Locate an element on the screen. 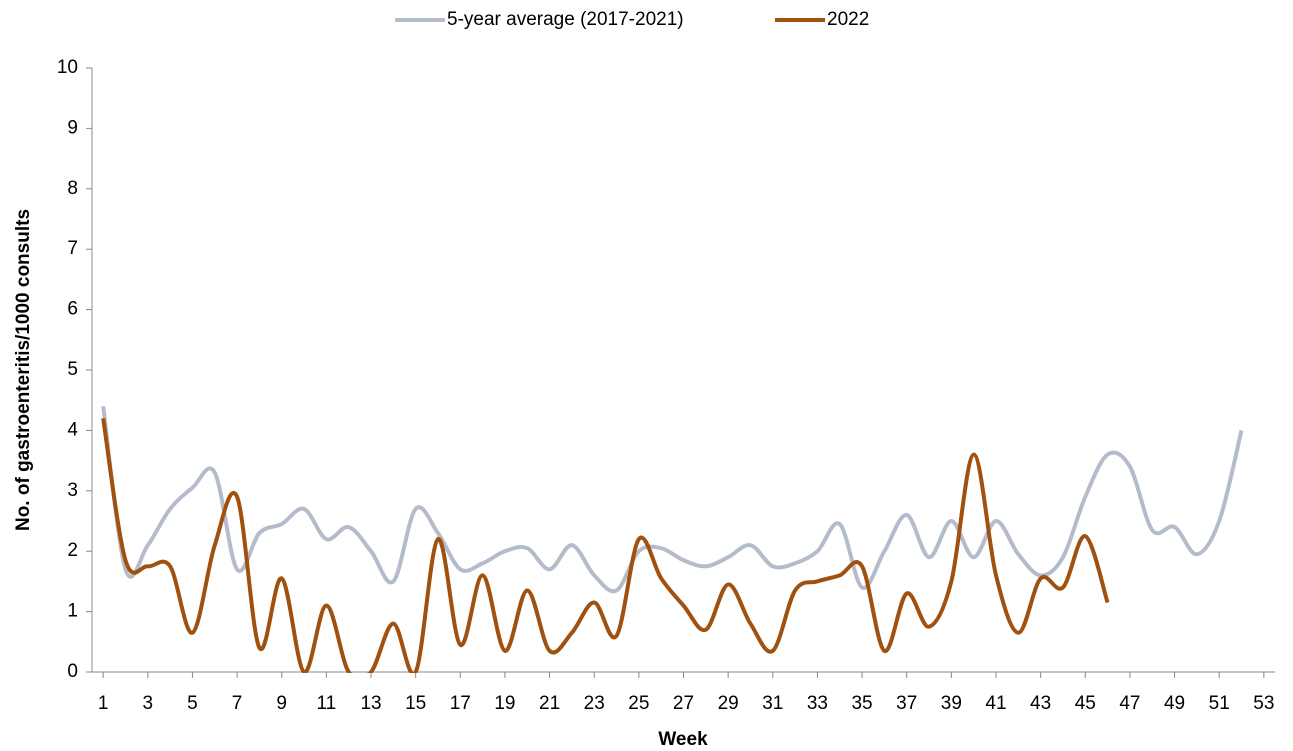 The image size is (1293, 751). x-tick-label: 47 is located at coordinates (1129, 703).